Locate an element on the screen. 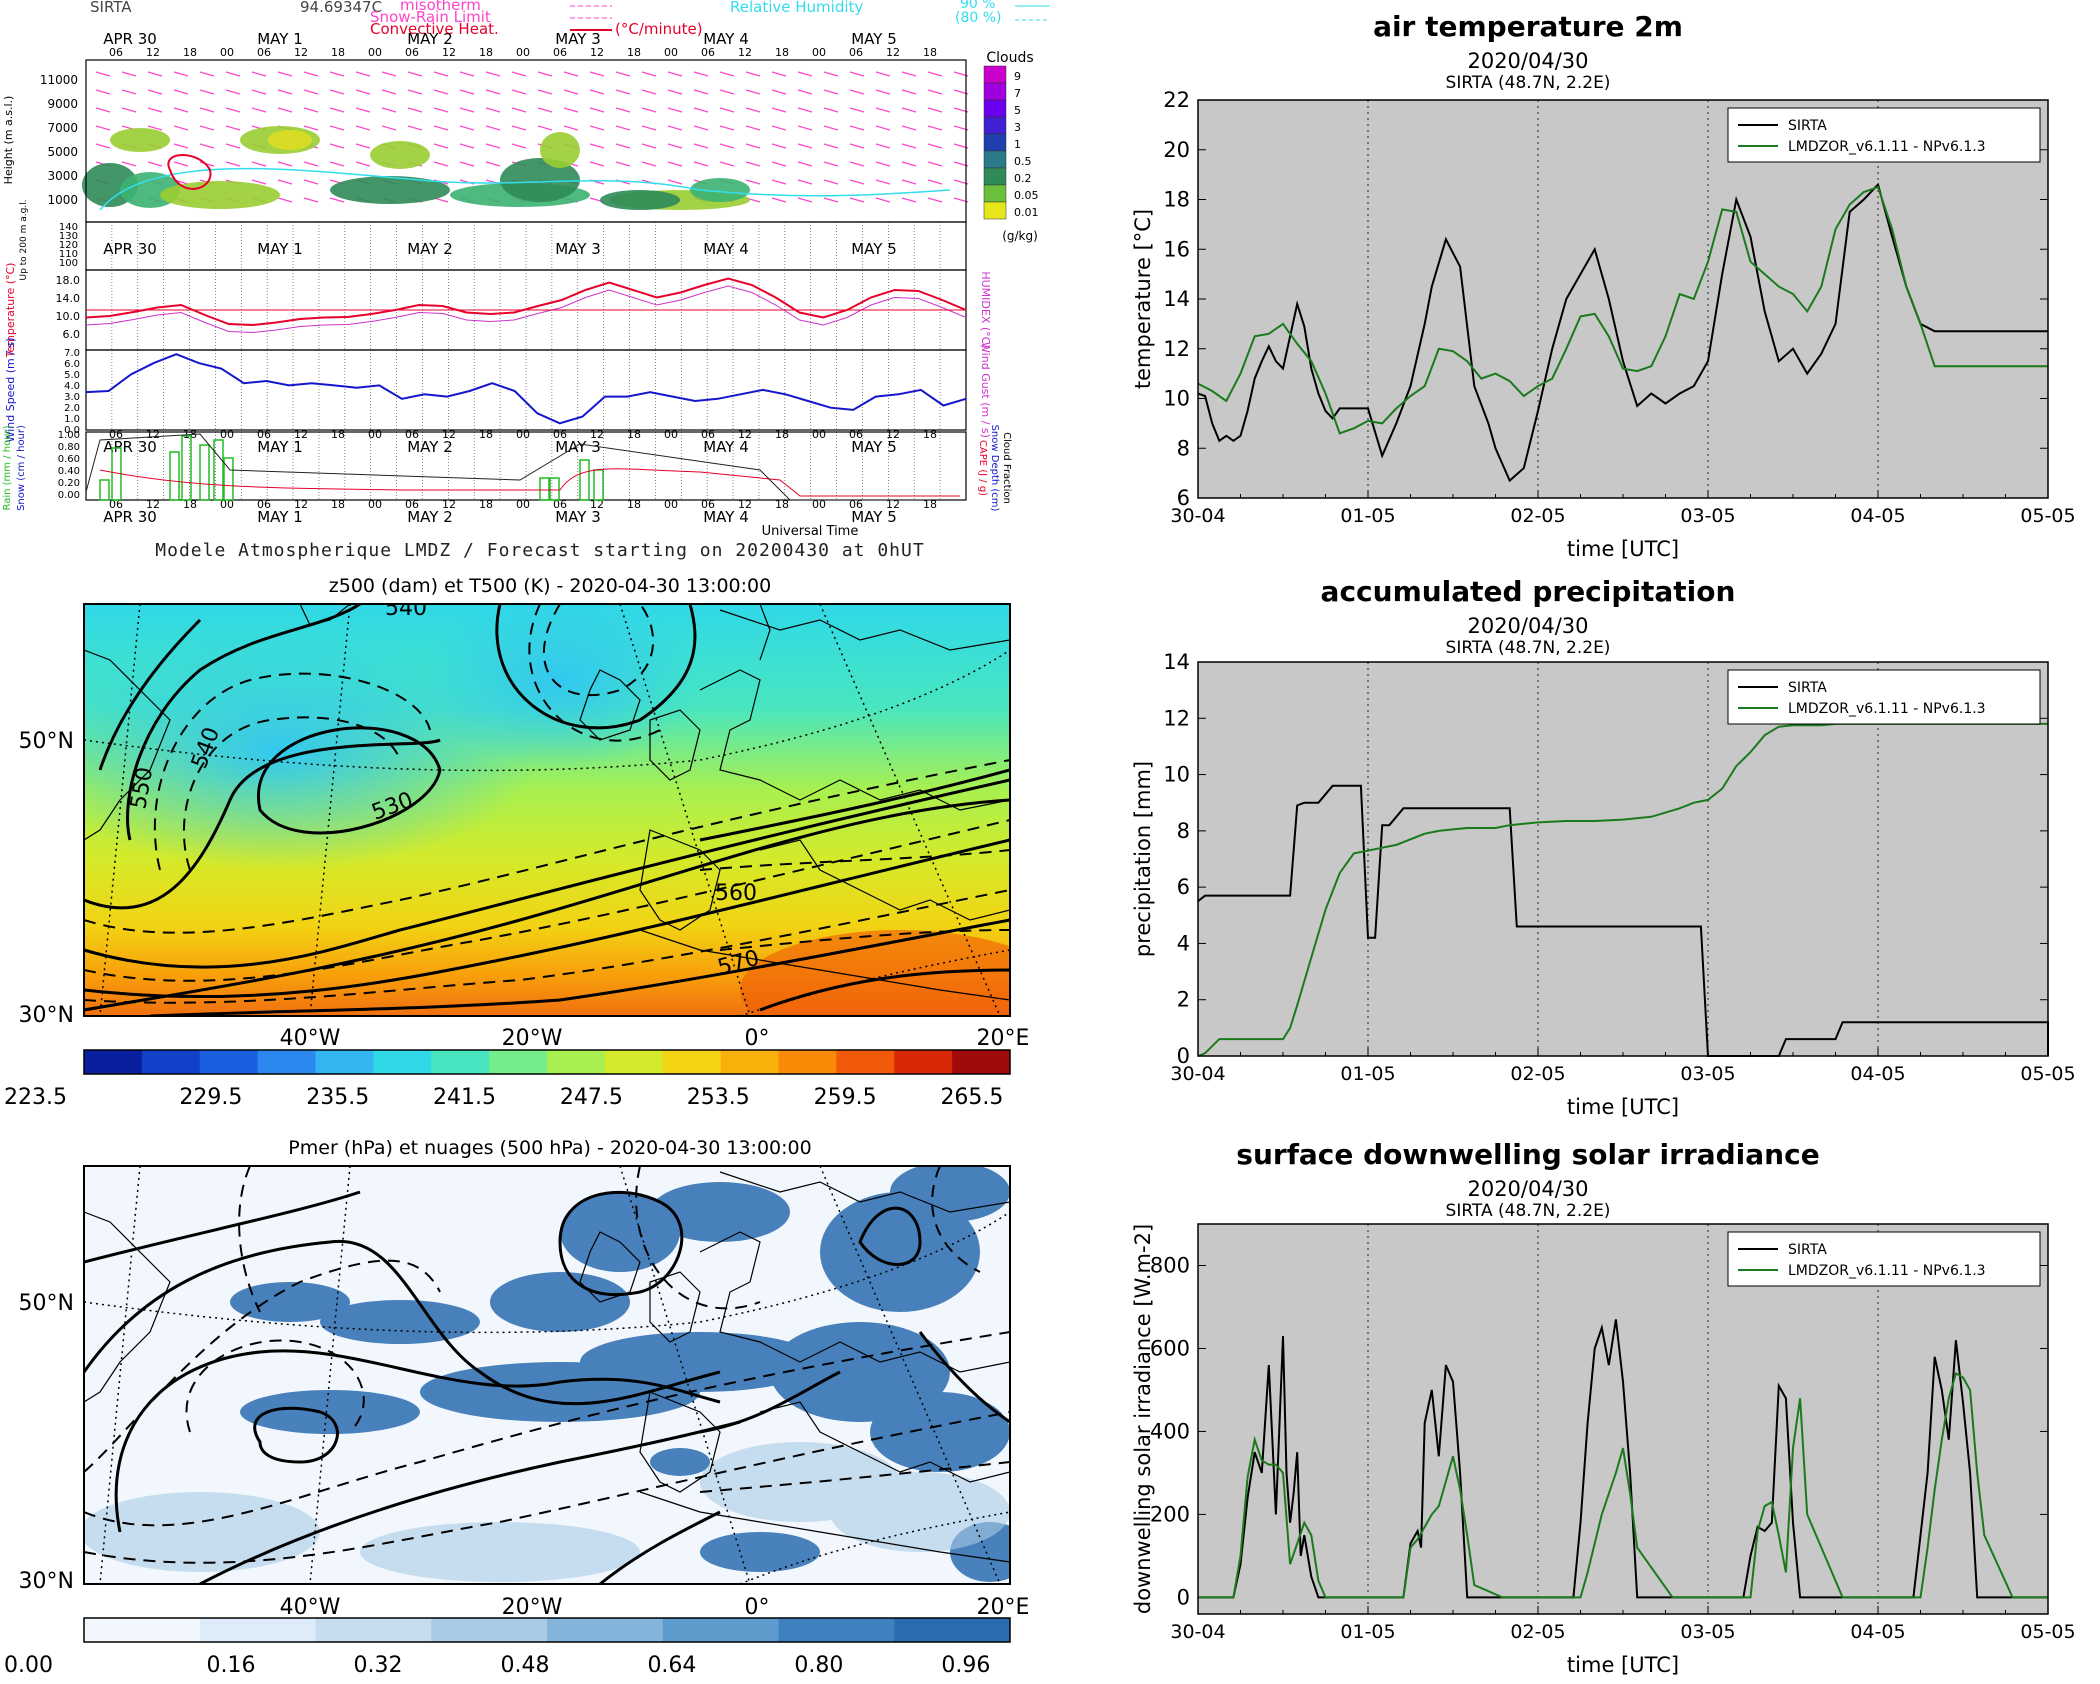  chart-subtitle: 2020/04/30 is located at coordinates (1527, 61).